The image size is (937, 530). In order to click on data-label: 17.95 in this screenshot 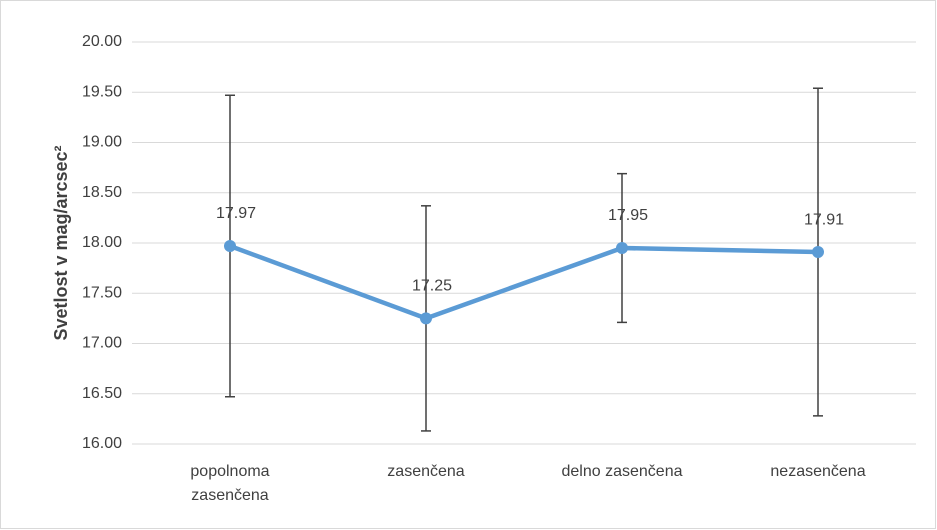, I will do `click(628, 215)`.